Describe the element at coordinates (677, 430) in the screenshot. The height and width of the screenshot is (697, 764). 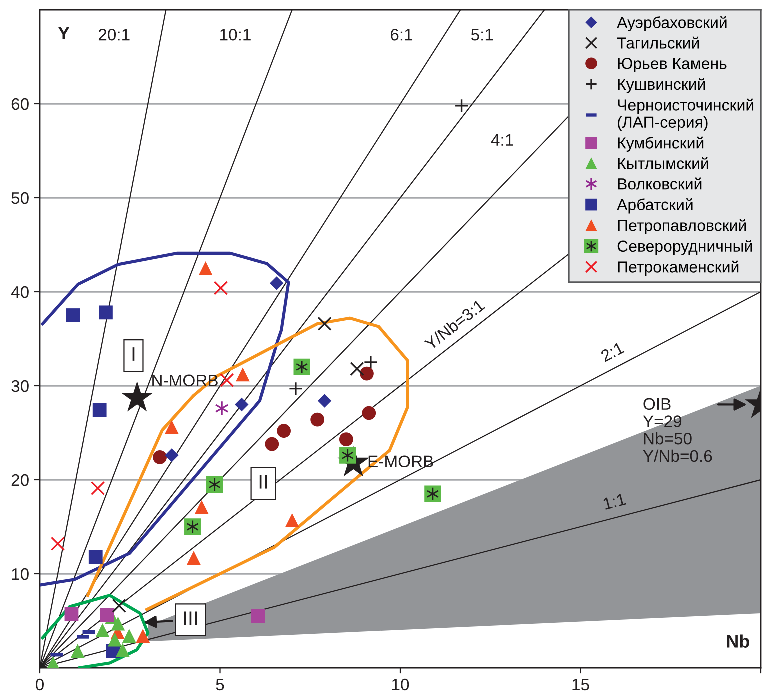
I see `annotation: OIB Y=29 Nb=50 Y/Nb=0.6` at that location.